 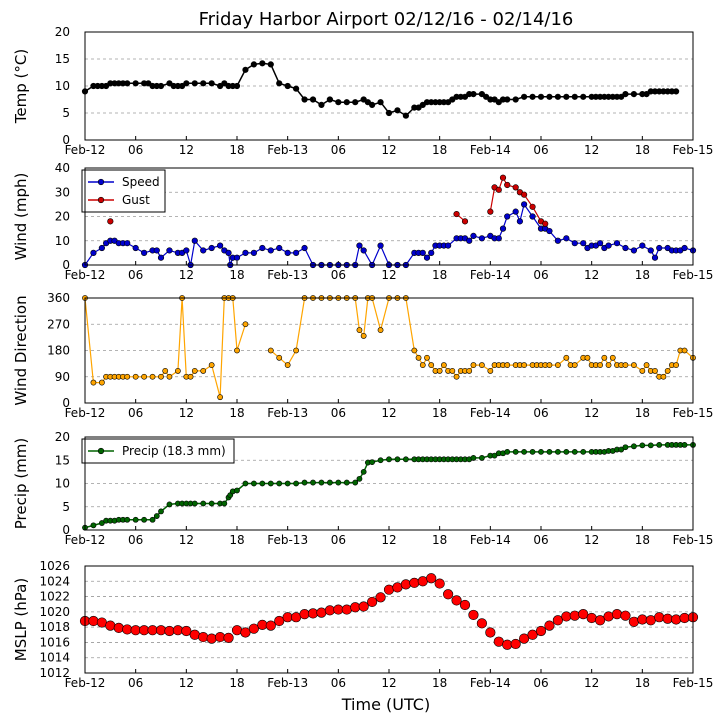 What do you see at coordinates (62, 168) in the screenshot?
I see `y-tick-label-wind: 40` at bounding box center [62, 168].